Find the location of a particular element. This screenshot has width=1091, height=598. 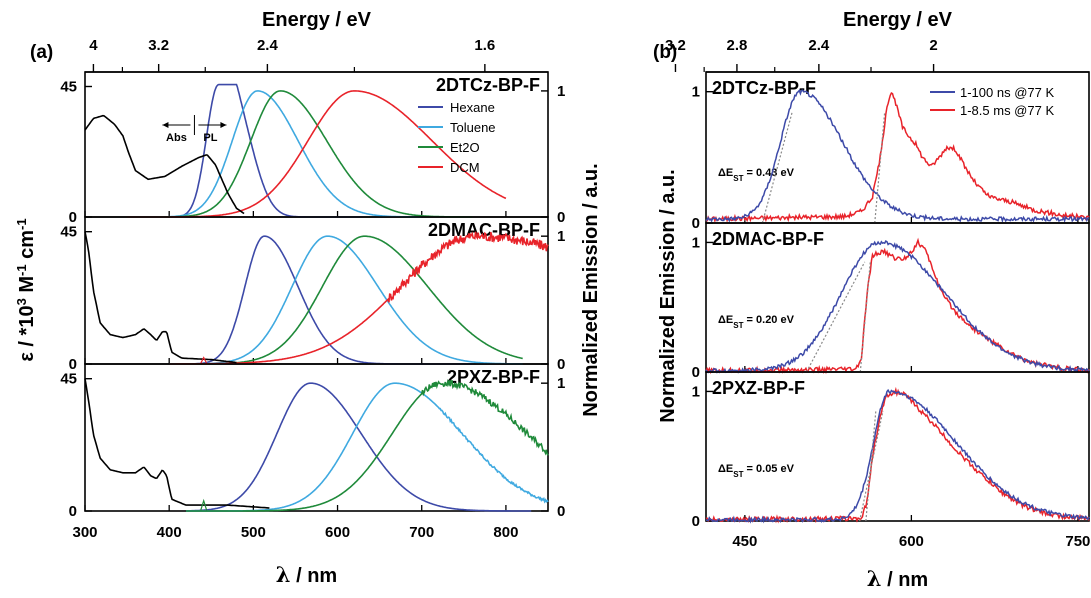

panel-a-emission-hexane is located at coordinates (359, 447).